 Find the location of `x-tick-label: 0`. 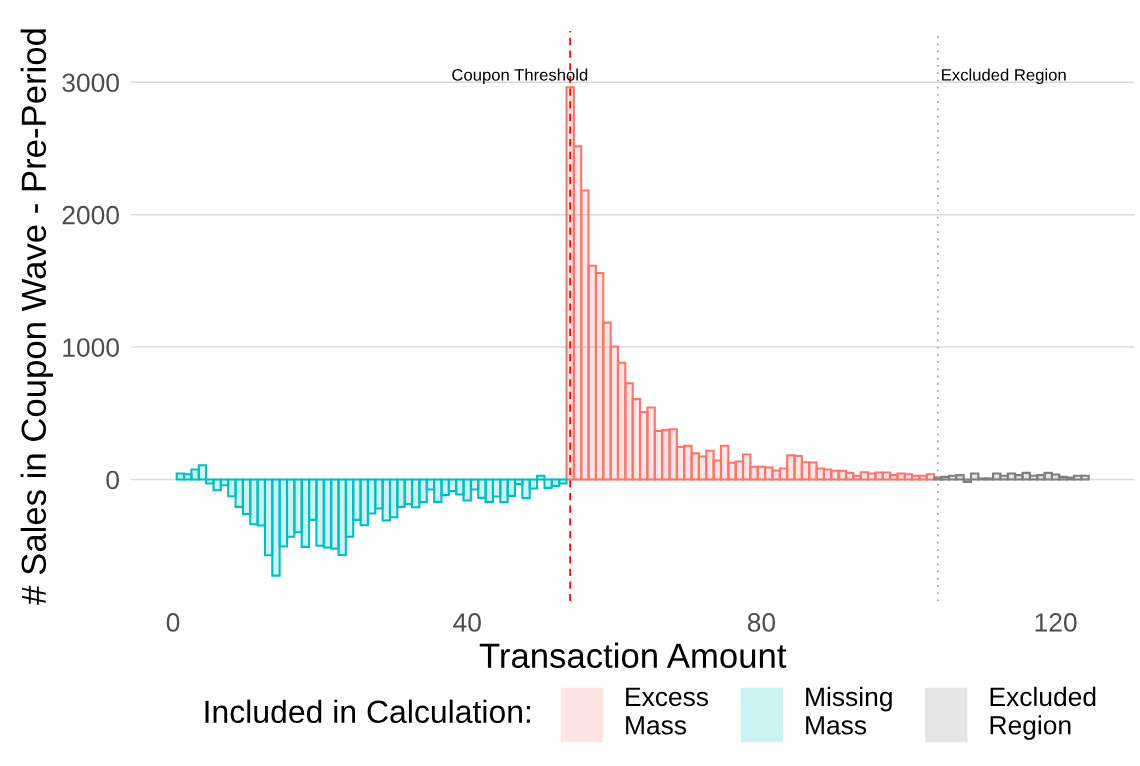

x-tick-label: 0 is located at coordinates (173, 622).